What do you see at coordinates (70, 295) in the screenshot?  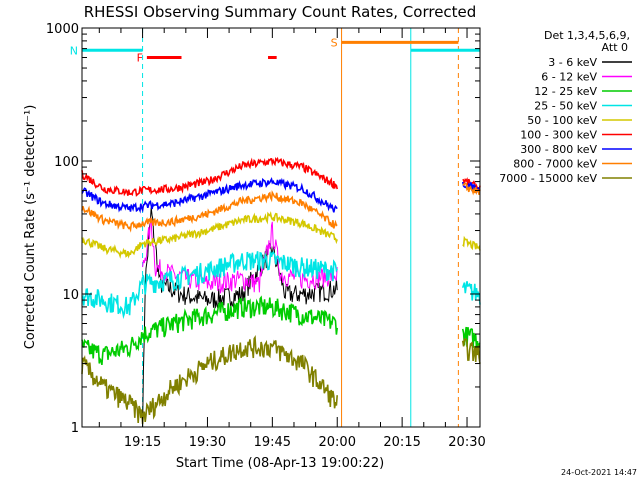 I see `y-tick-label: 10` at bounding box center [70, 295].